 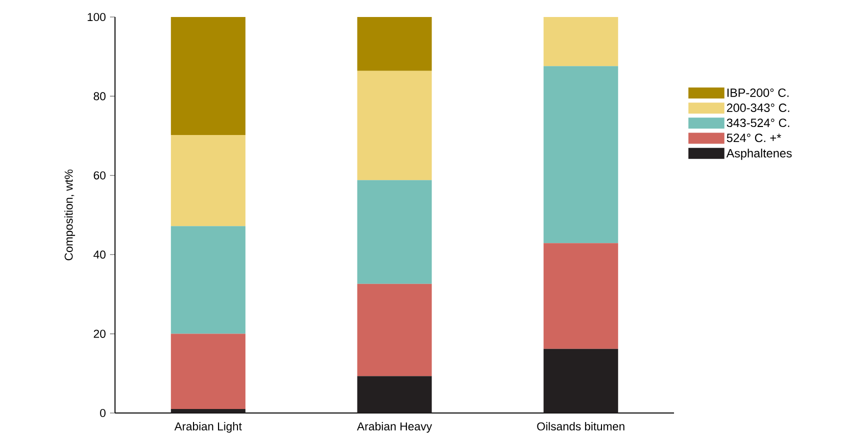 I want to click on legend-label: 343-524° C., so click(x=758, y=123).